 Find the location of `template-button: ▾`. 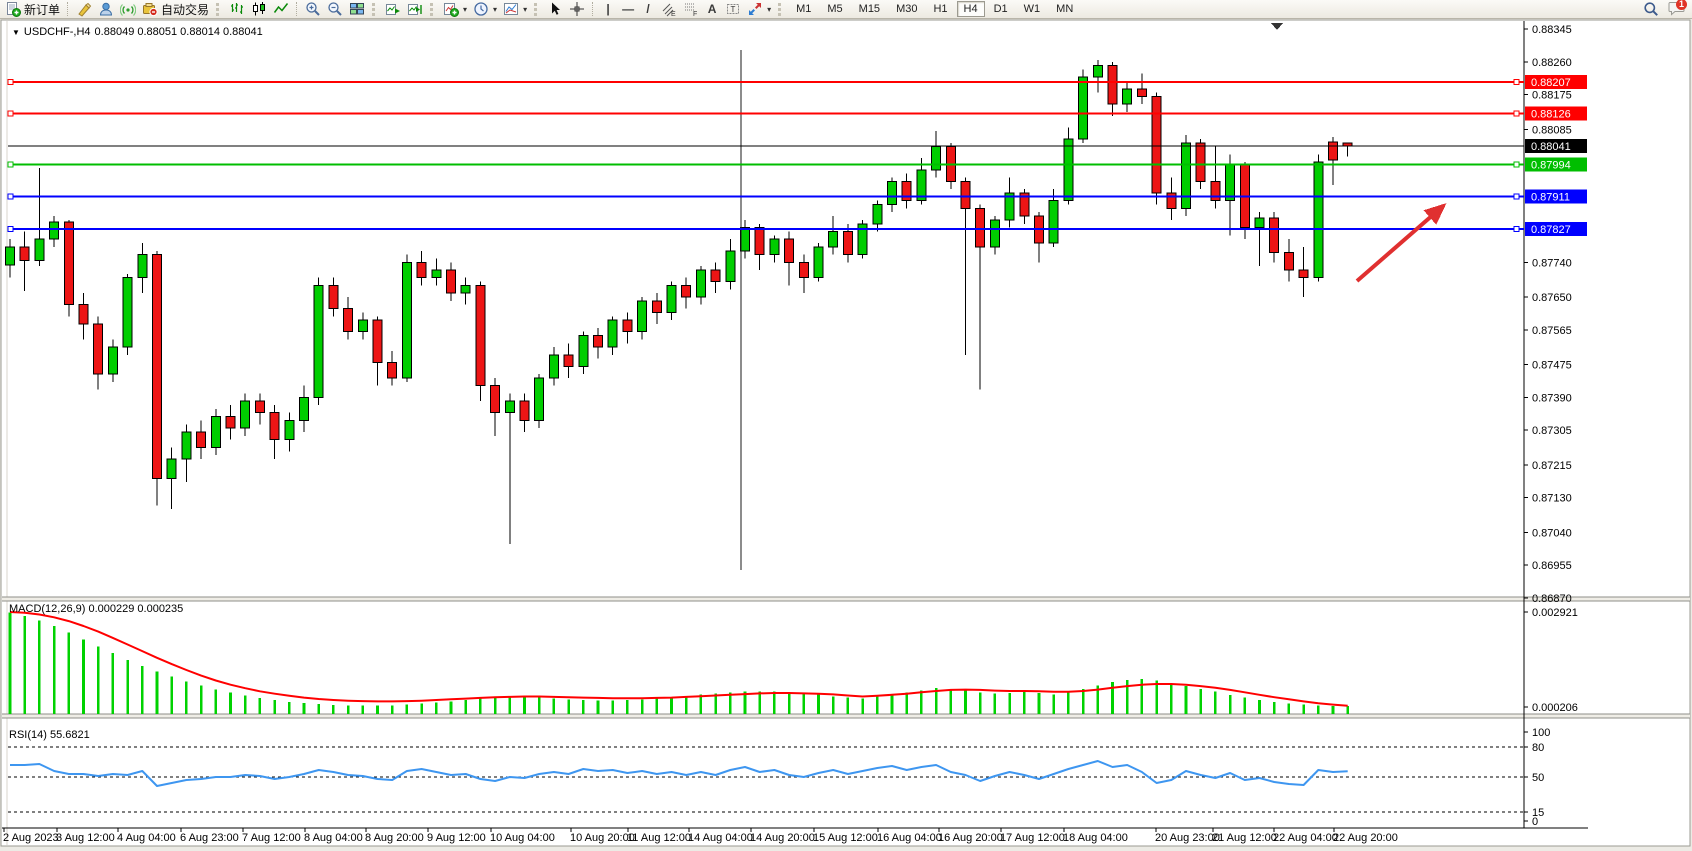

template-button: ▾ is located at coordinates (515, 9).